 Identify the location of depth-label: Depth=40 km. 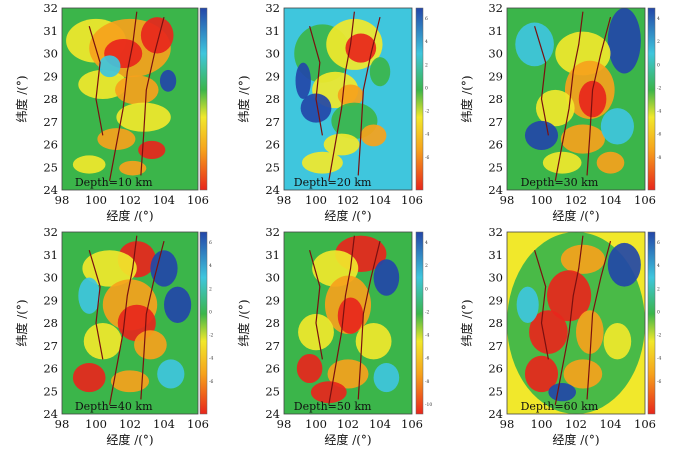
(114, 406).